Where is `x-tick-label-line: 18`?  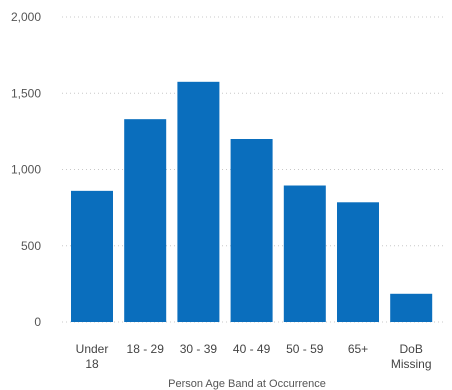 x-tick-label-line: 18 is located at coordinates (92, 364).